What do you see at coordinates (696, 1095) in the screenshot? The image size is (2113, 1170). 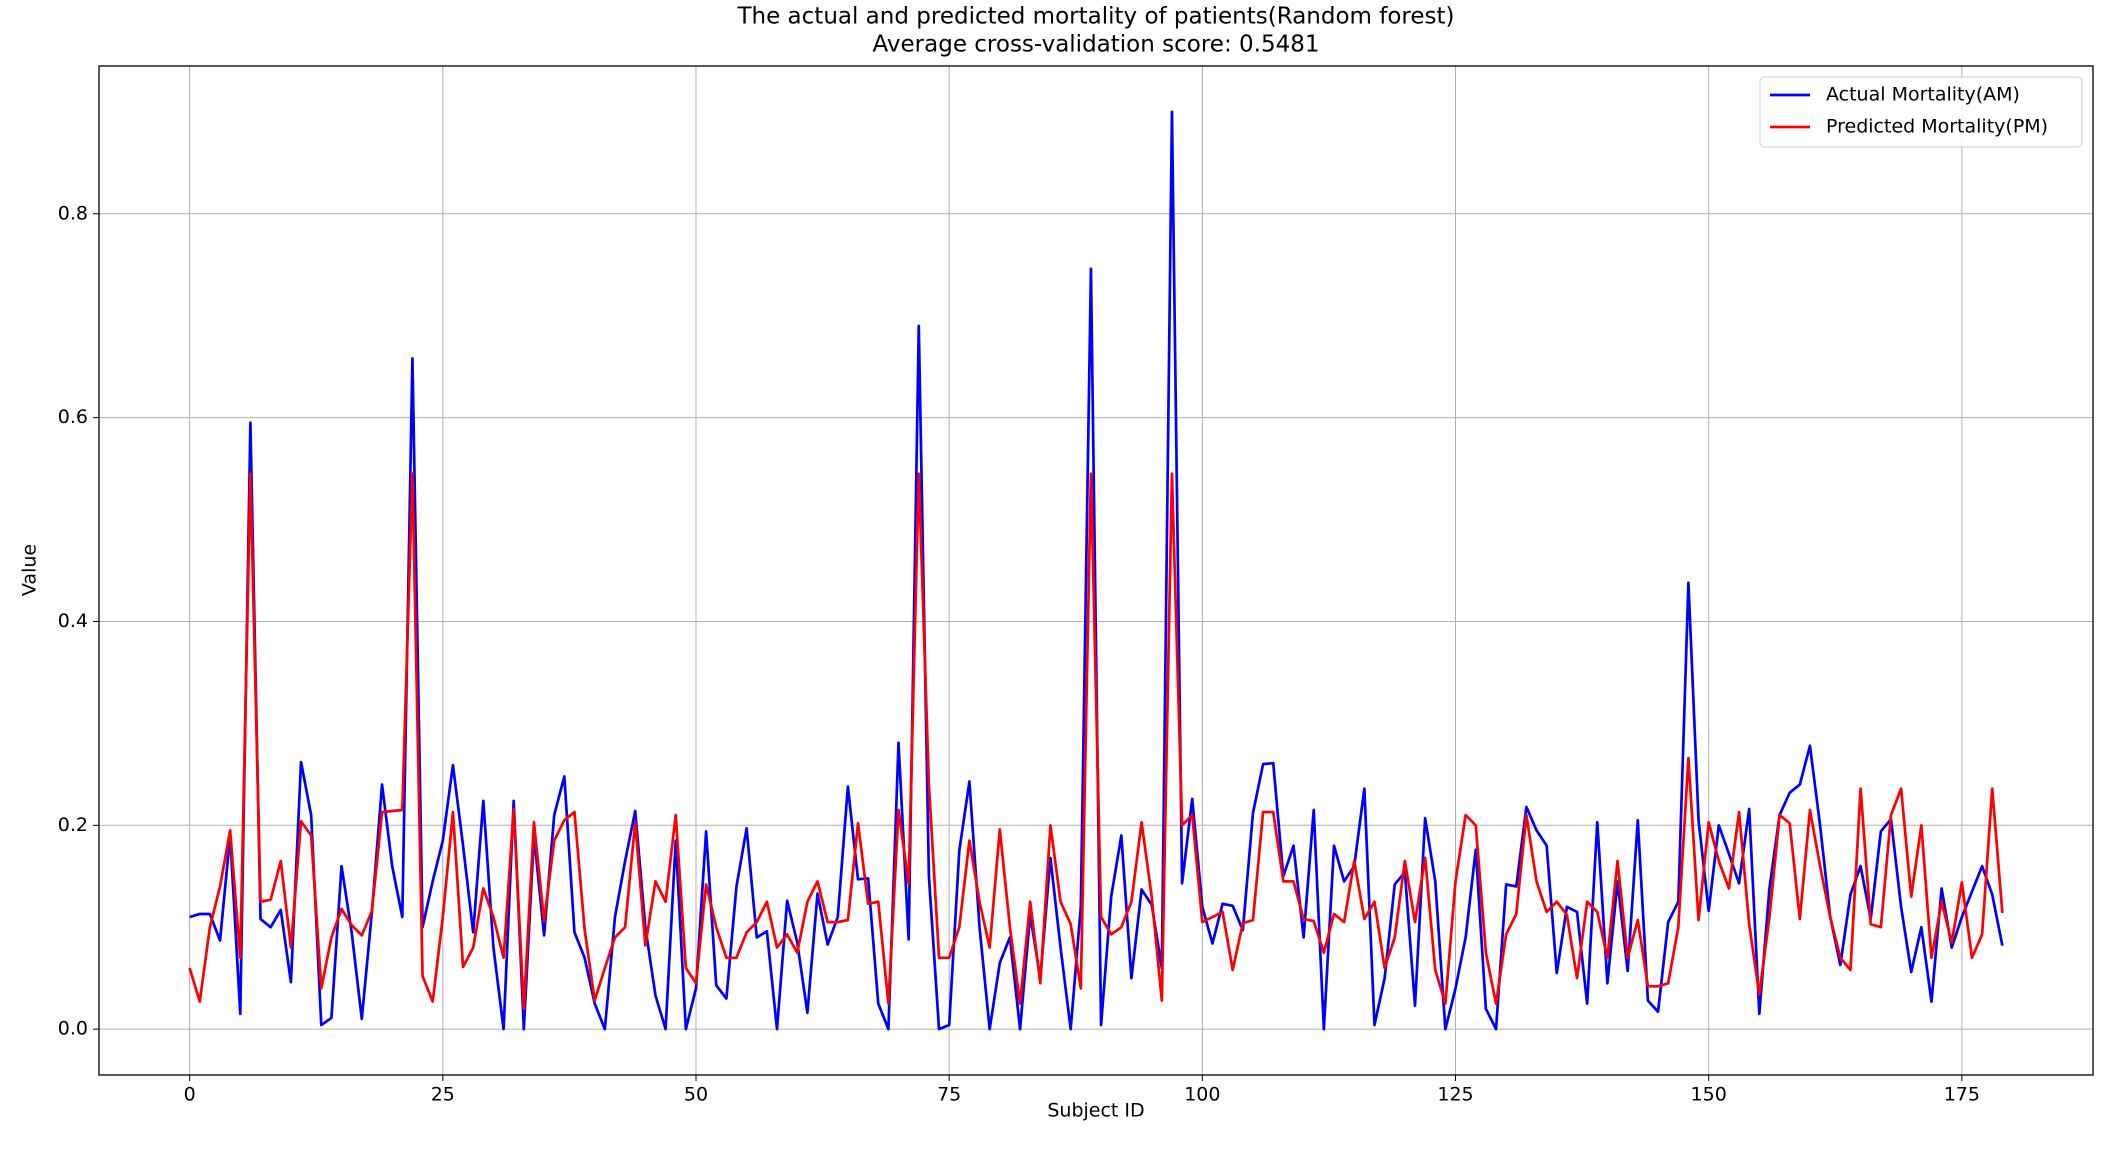 I see `x-tick-label: 50` at bounding box center [696, 1095].